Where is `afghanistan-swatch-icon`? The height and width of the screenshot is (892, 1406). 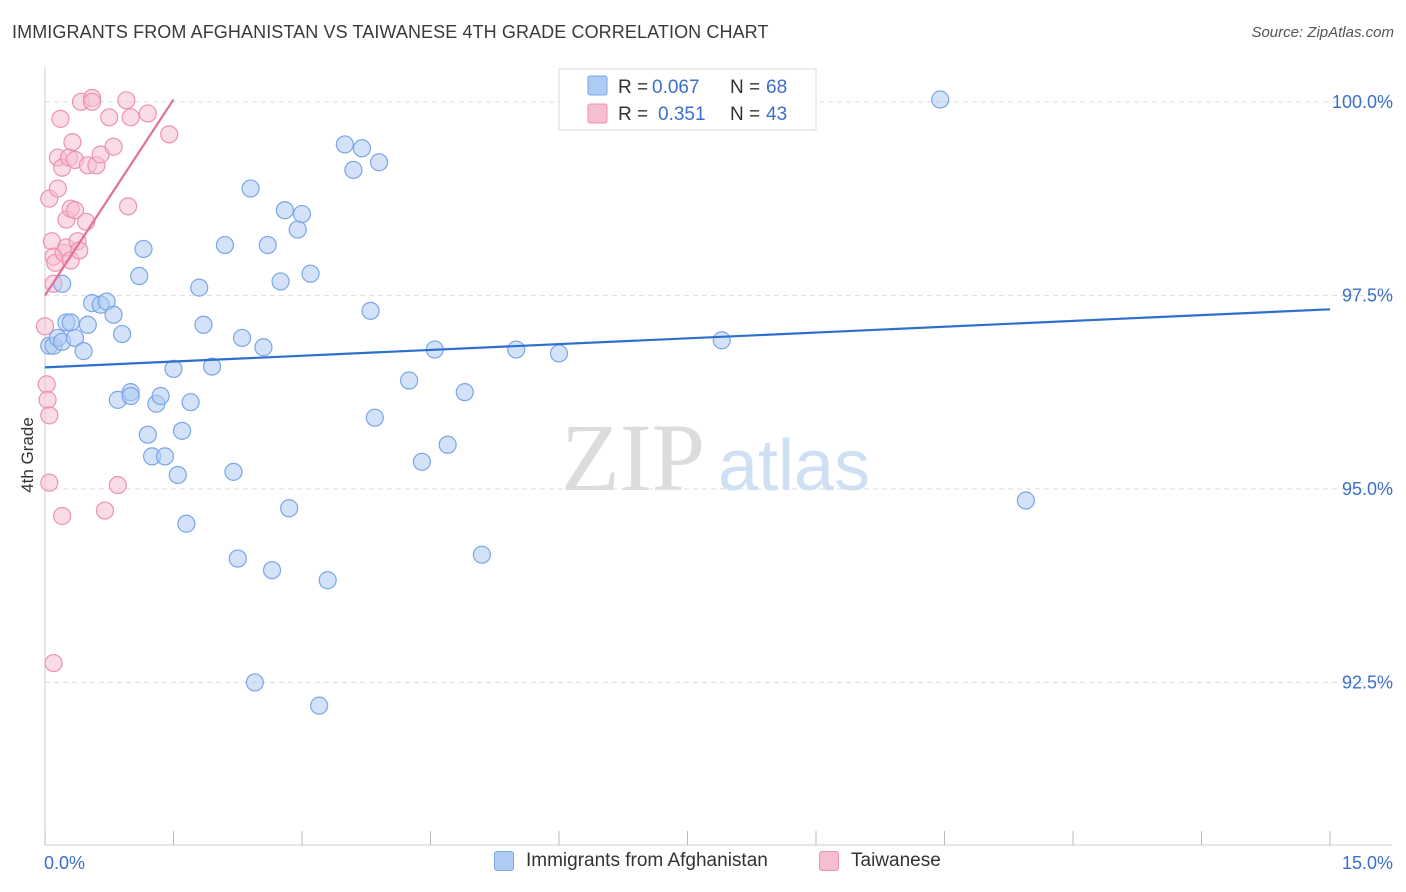 afghanistan-swatch-icon is located at coordinates (504, 861).